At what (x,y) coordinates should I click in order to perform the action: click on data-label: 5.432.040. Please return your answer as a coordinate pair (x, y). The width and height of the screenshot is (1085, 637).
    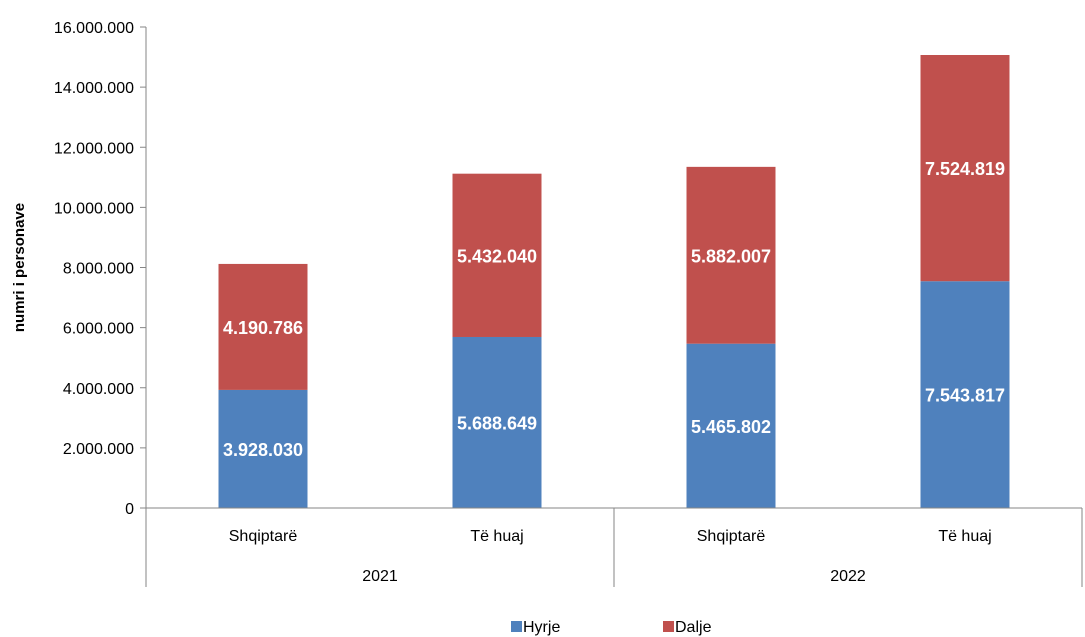
    Looking at the image, I should click on (497, 256).